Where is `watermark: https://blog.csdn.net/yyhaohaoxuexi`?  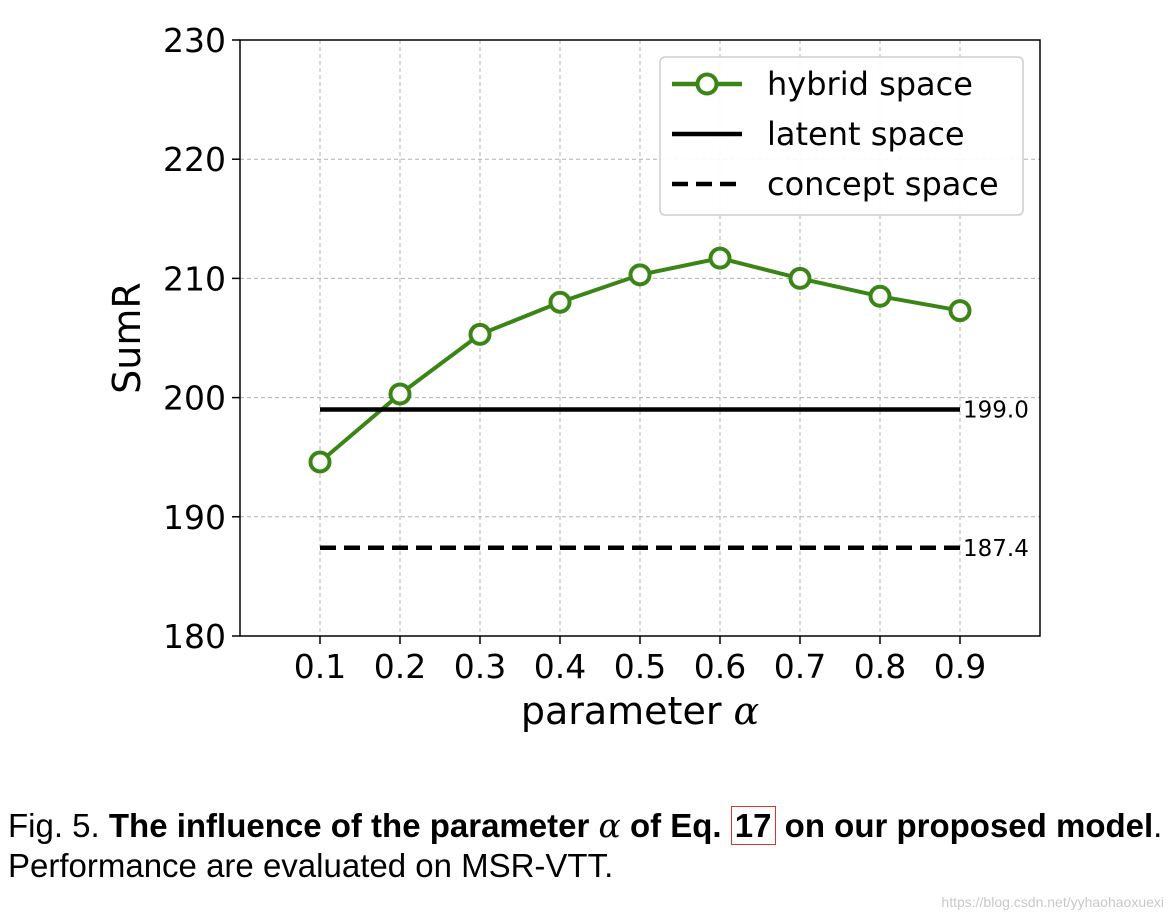
watermark: https://blog.csdn.net/yyhaohaoxuexi is located at coordinates (1052, 902).